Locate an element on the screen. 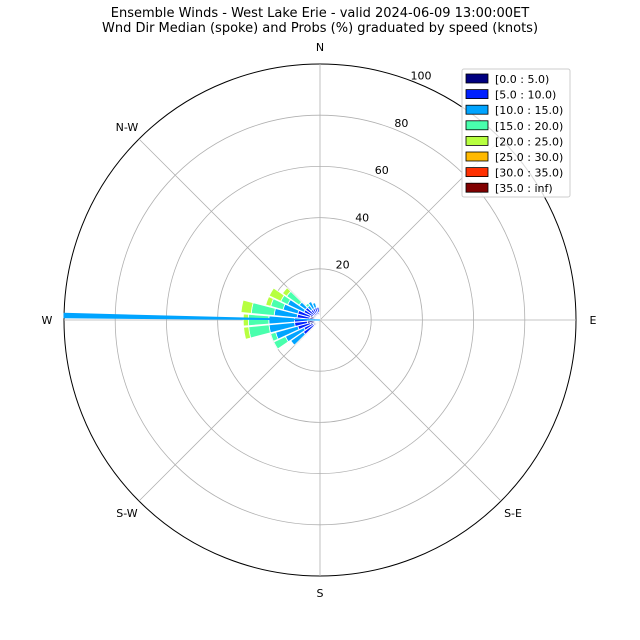  radial-tick-labels: 20 40 60 80 100 is located at coordinates (384, 170).